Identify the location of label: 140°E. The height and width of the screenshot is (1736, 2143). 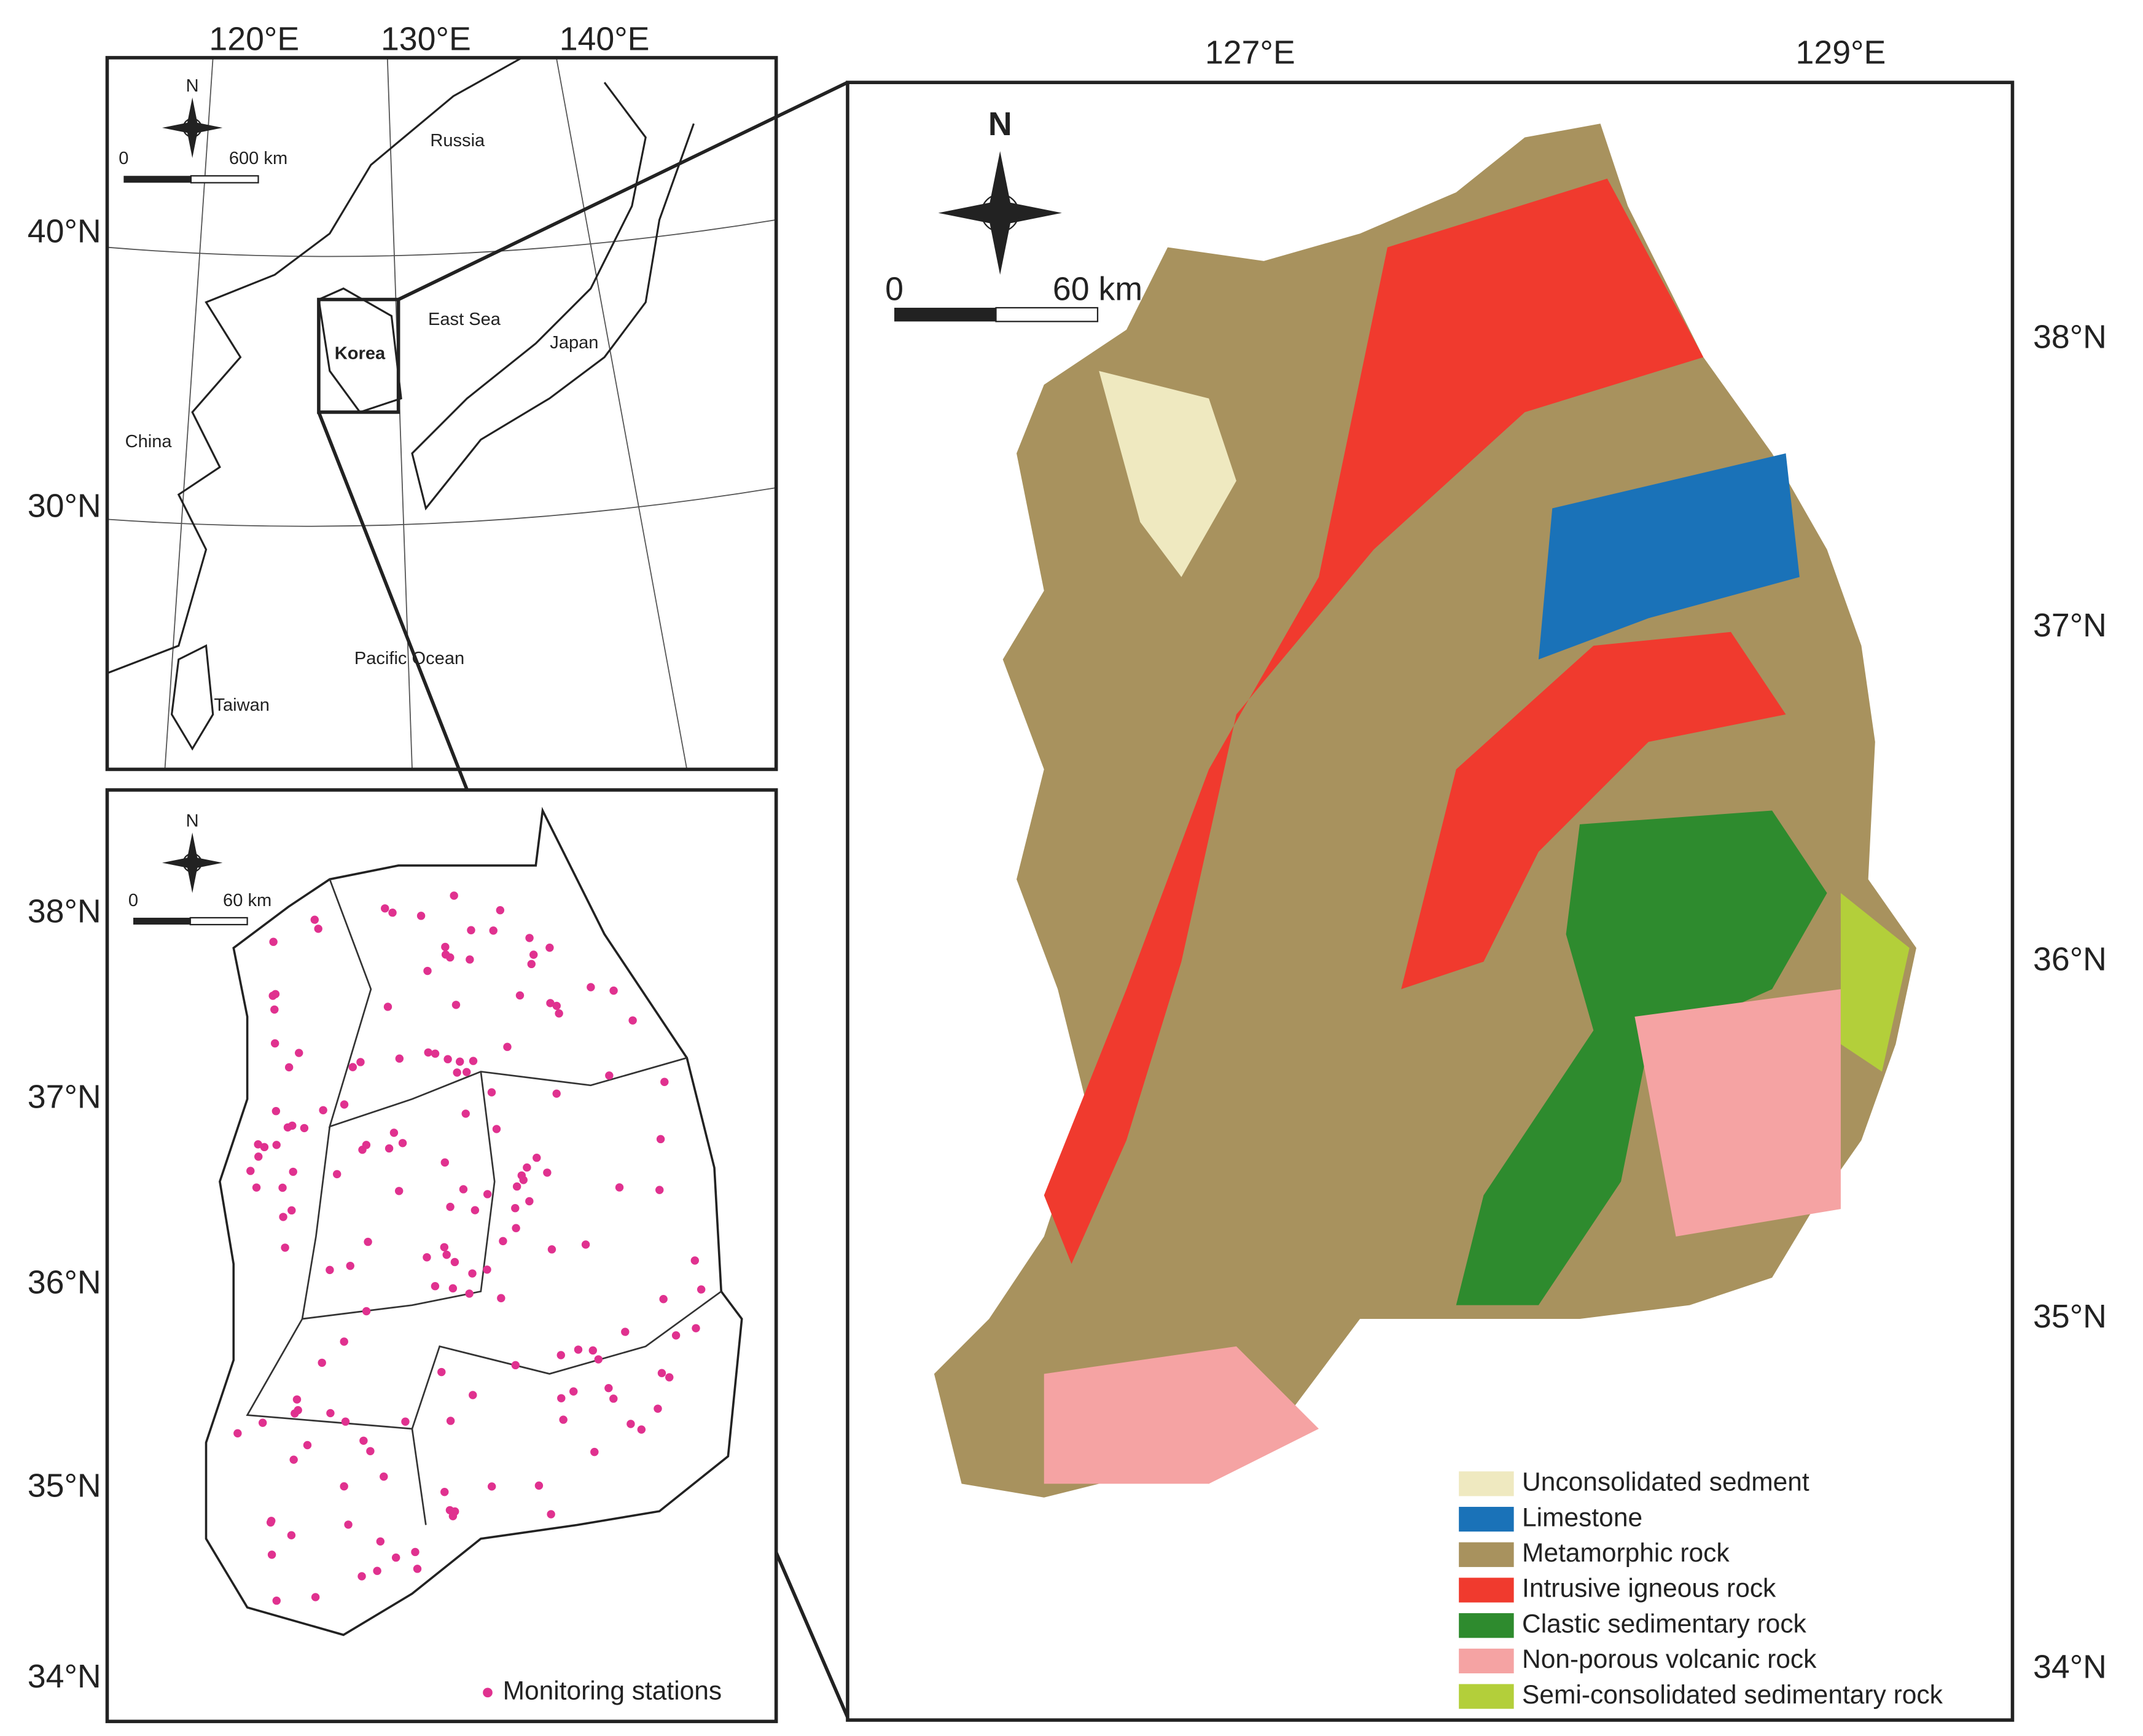
(605, 38).